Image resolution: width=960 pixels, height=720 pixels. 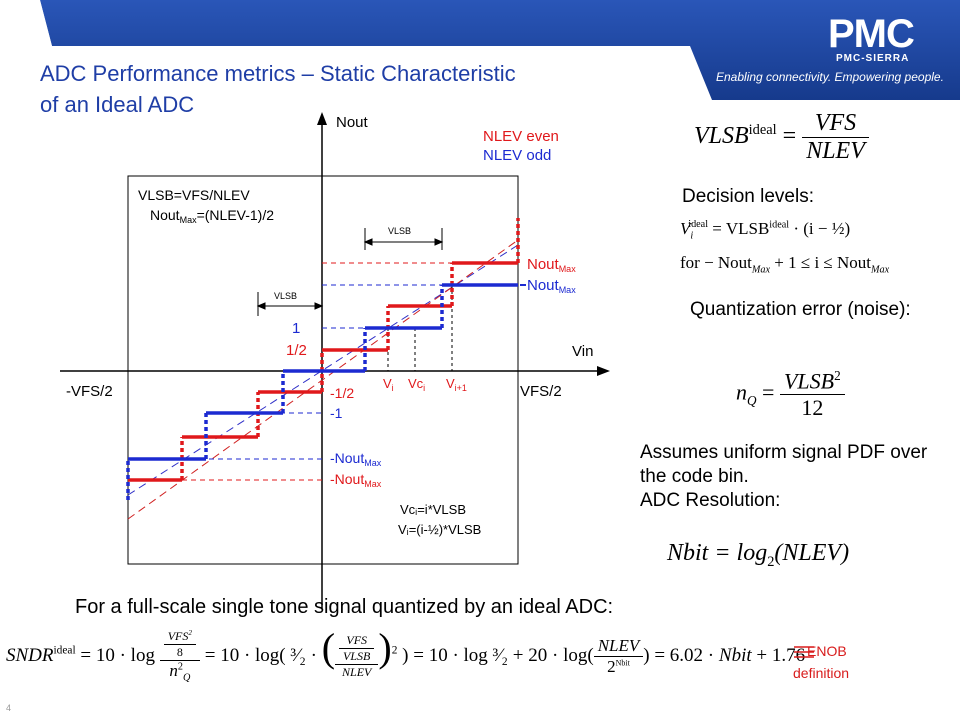 What do you see at coordinates (194, 195) in the screenshot?
I see `def-vlsb: VLSB=VFS/NLEV` at bounding box center [194, 195].